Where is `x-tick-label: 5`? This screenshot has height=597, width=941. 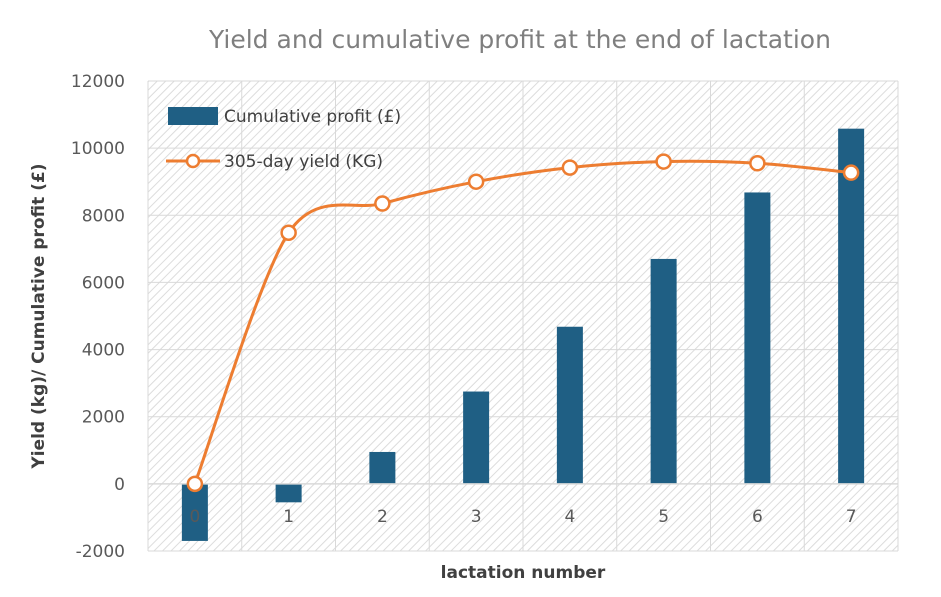 x-tick-label: 5 is located at coordinates (663, 517).